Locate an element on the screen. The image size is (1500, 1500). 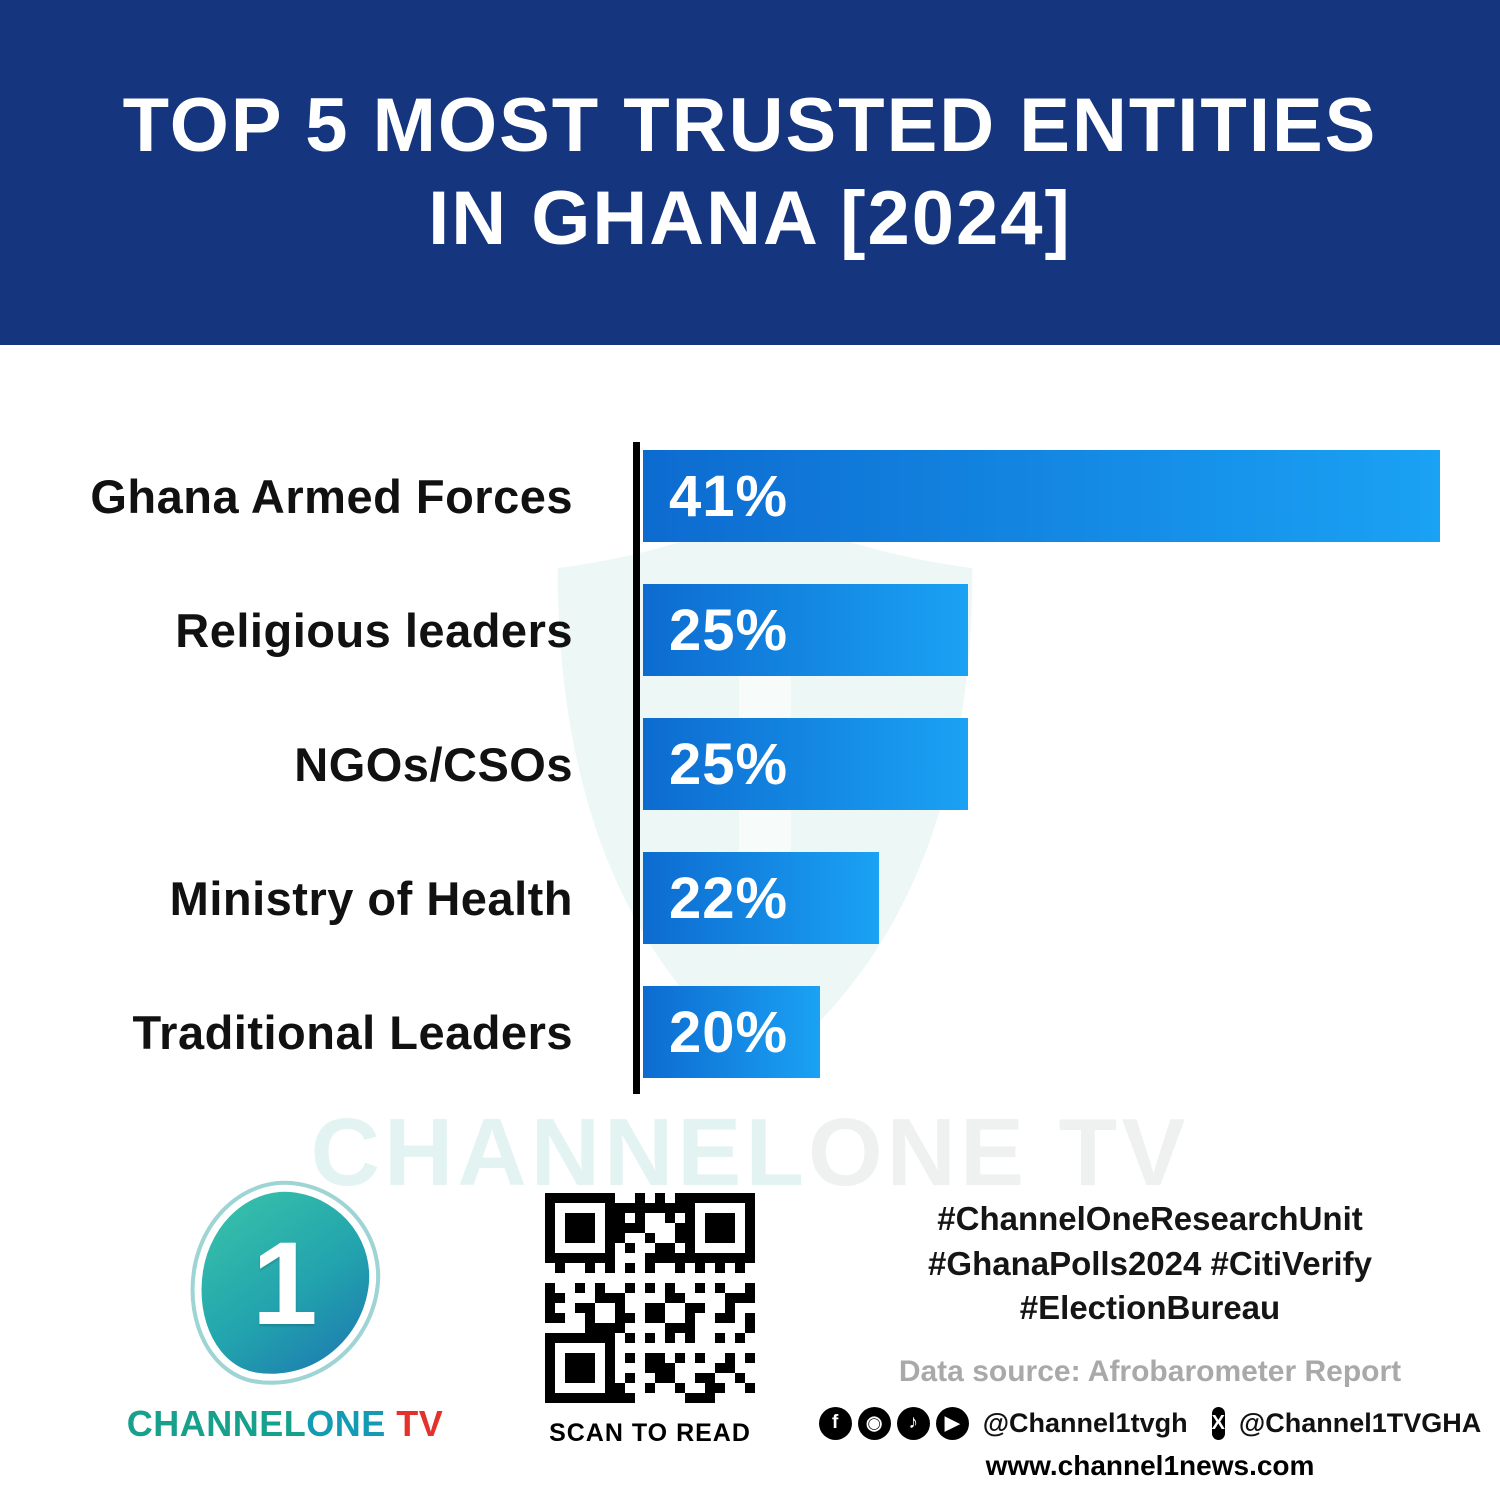
page-title-line2: IN GHANA [2024] is located at coordinates (750, 218).